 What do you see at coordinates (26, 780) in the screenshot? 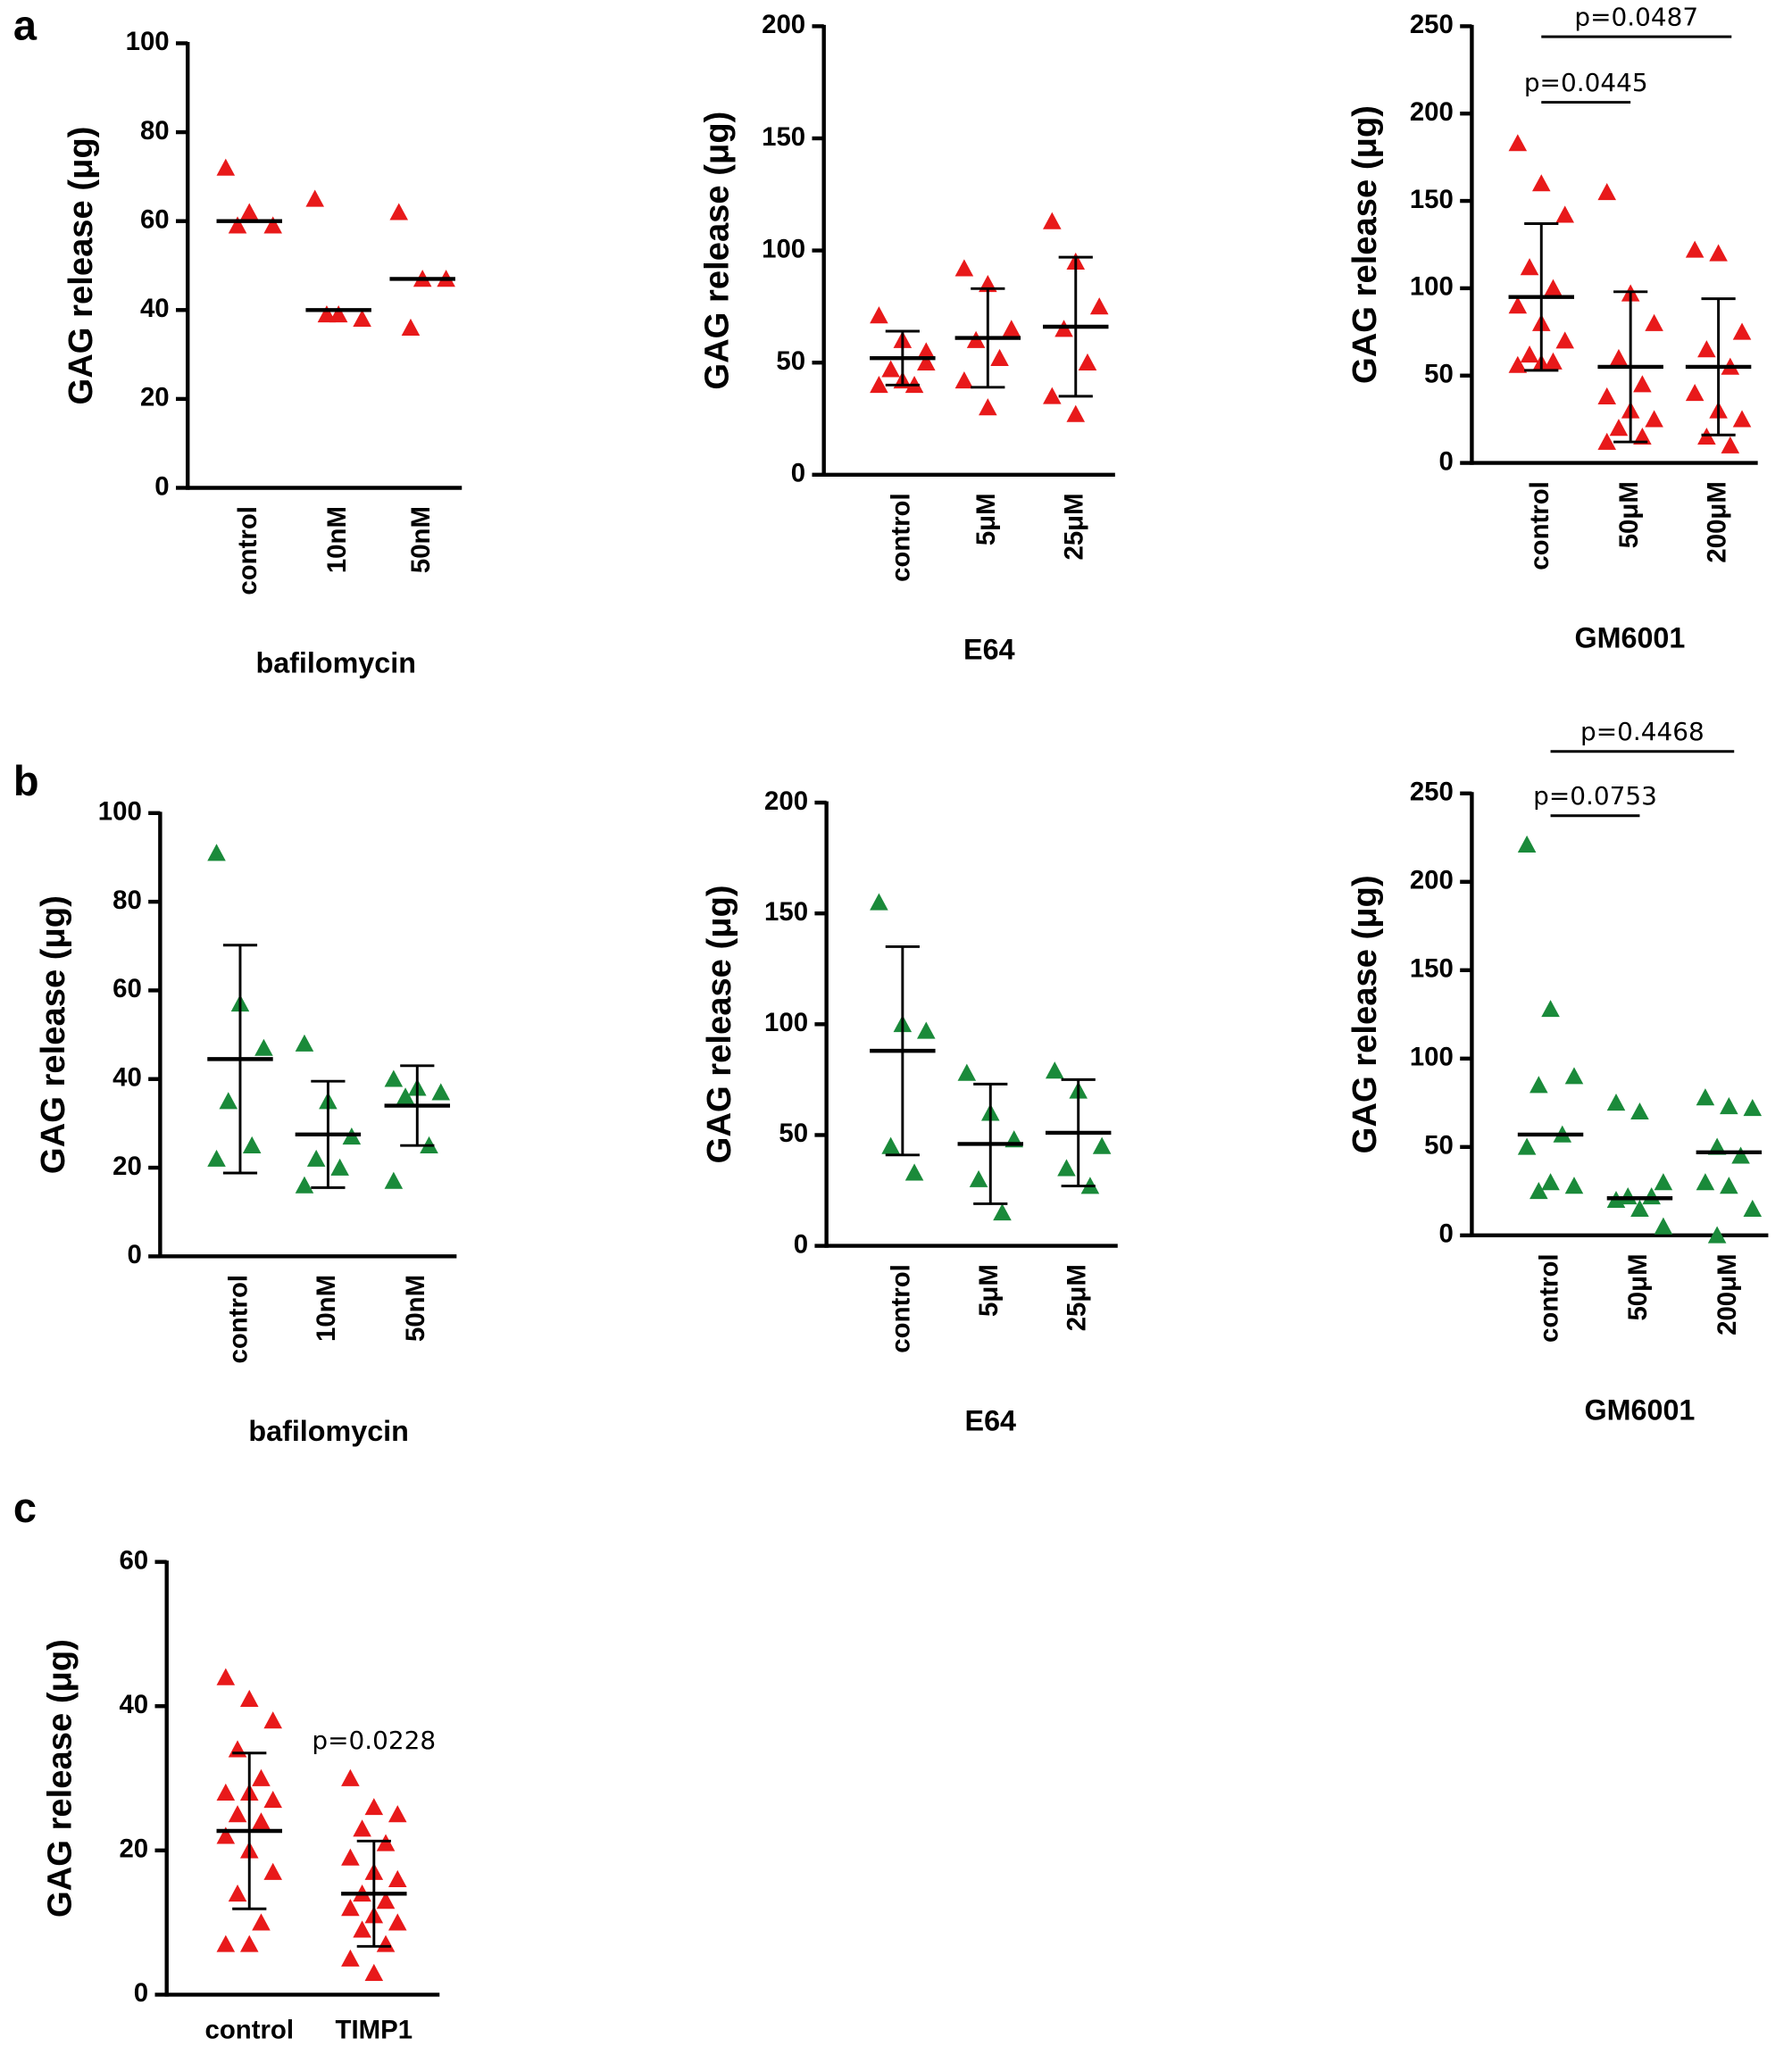
I see `panel-label: b` at bounding box center [26, 780].